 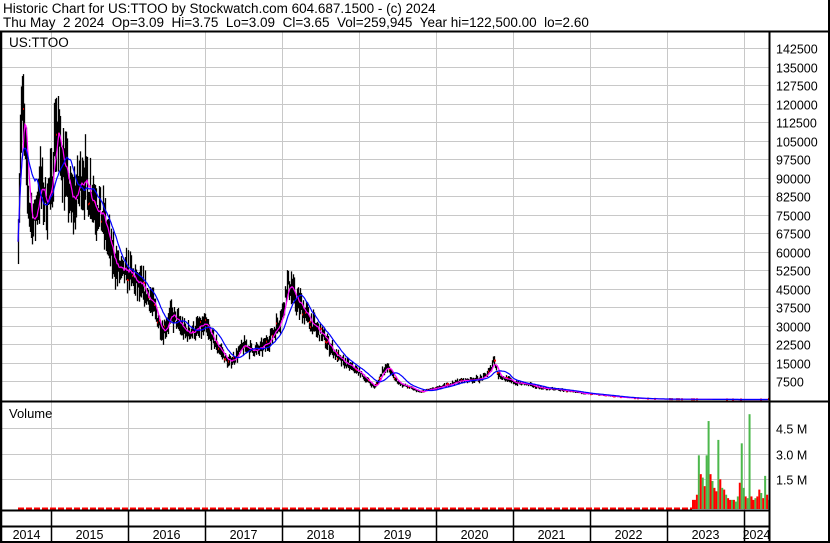 I want to click on price-tick-label: 82500, so click(x=793, y=198).